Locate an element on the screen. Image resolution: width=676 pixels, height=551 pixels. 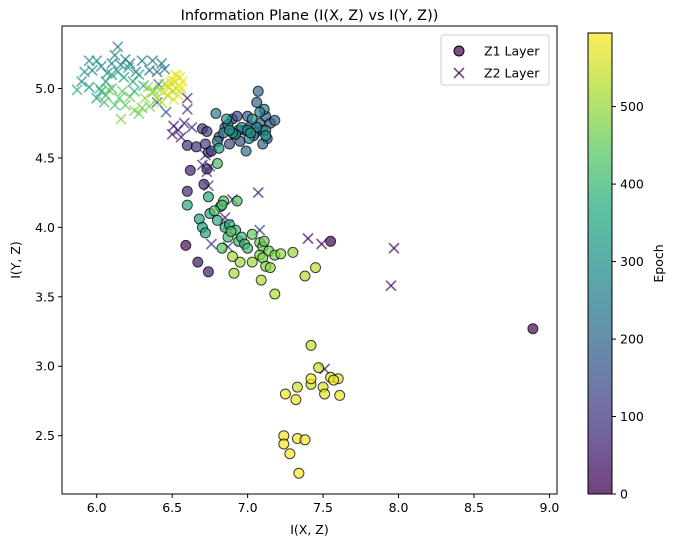
legend-z2-label: Z2 Layer is located at coordinates (512, 73).